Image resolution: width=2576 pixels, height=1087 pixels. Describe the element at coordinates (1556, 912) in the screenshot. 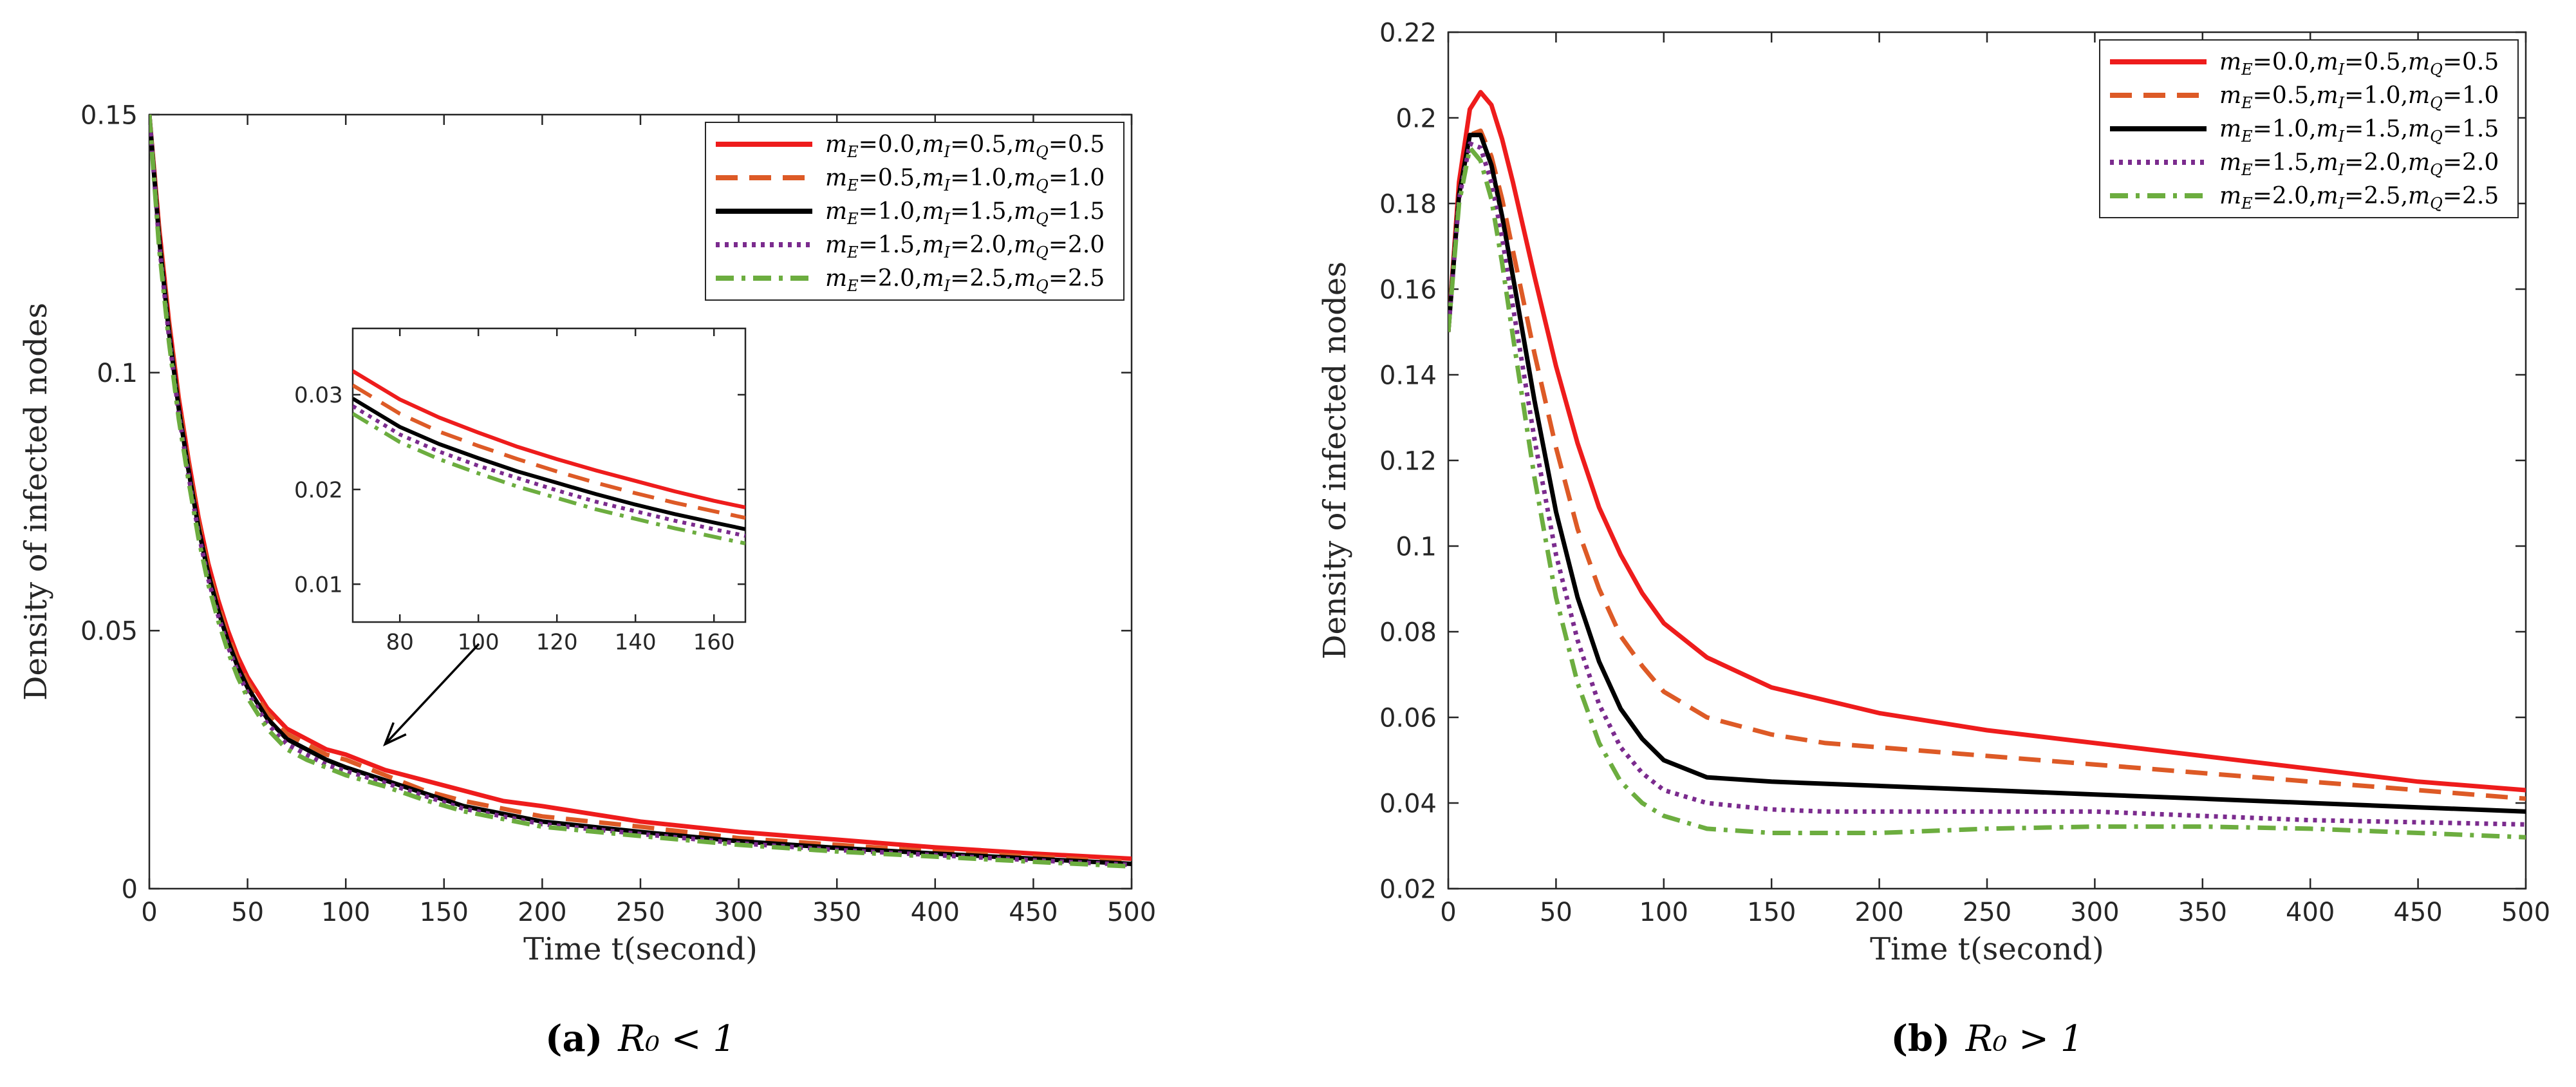

I see `chart-b-x-tick-label: 50` at that location.